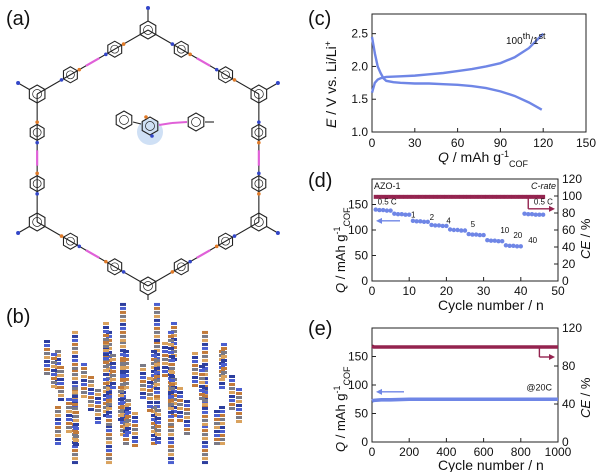  Describe the element at coordinates (479, 73) in the screenshot. I see `plot-frame` at that location.